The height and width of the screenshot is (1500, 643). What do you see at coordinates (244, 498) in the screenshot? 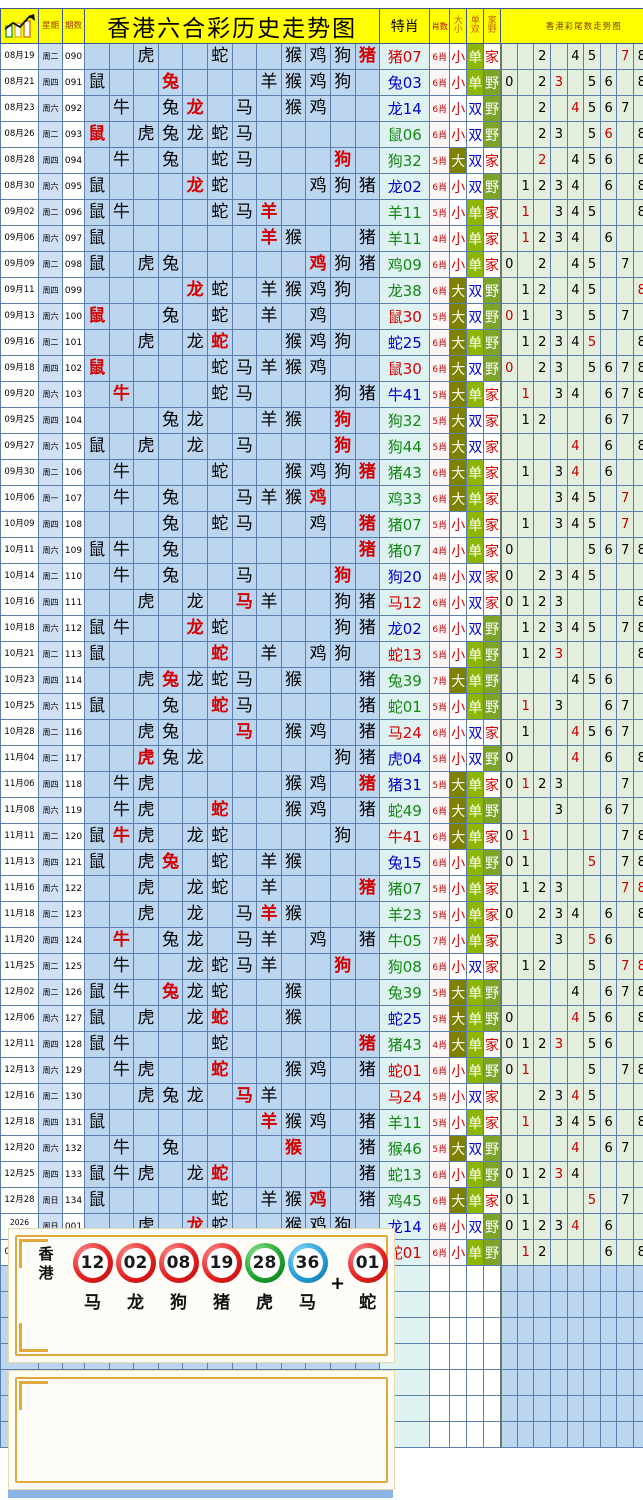
I see `zodiac-cell-马: 马` at bounding box center [244, 498].